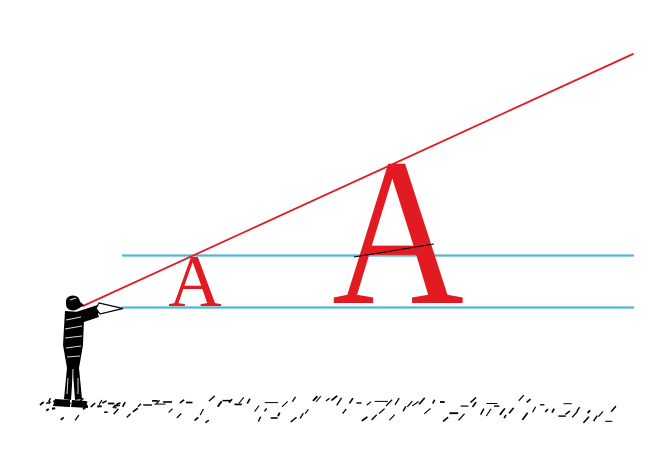  What do you see at coordinates (73, 339) in the screenshot?
I see `observer-torso` at bounding box center [73, 339].